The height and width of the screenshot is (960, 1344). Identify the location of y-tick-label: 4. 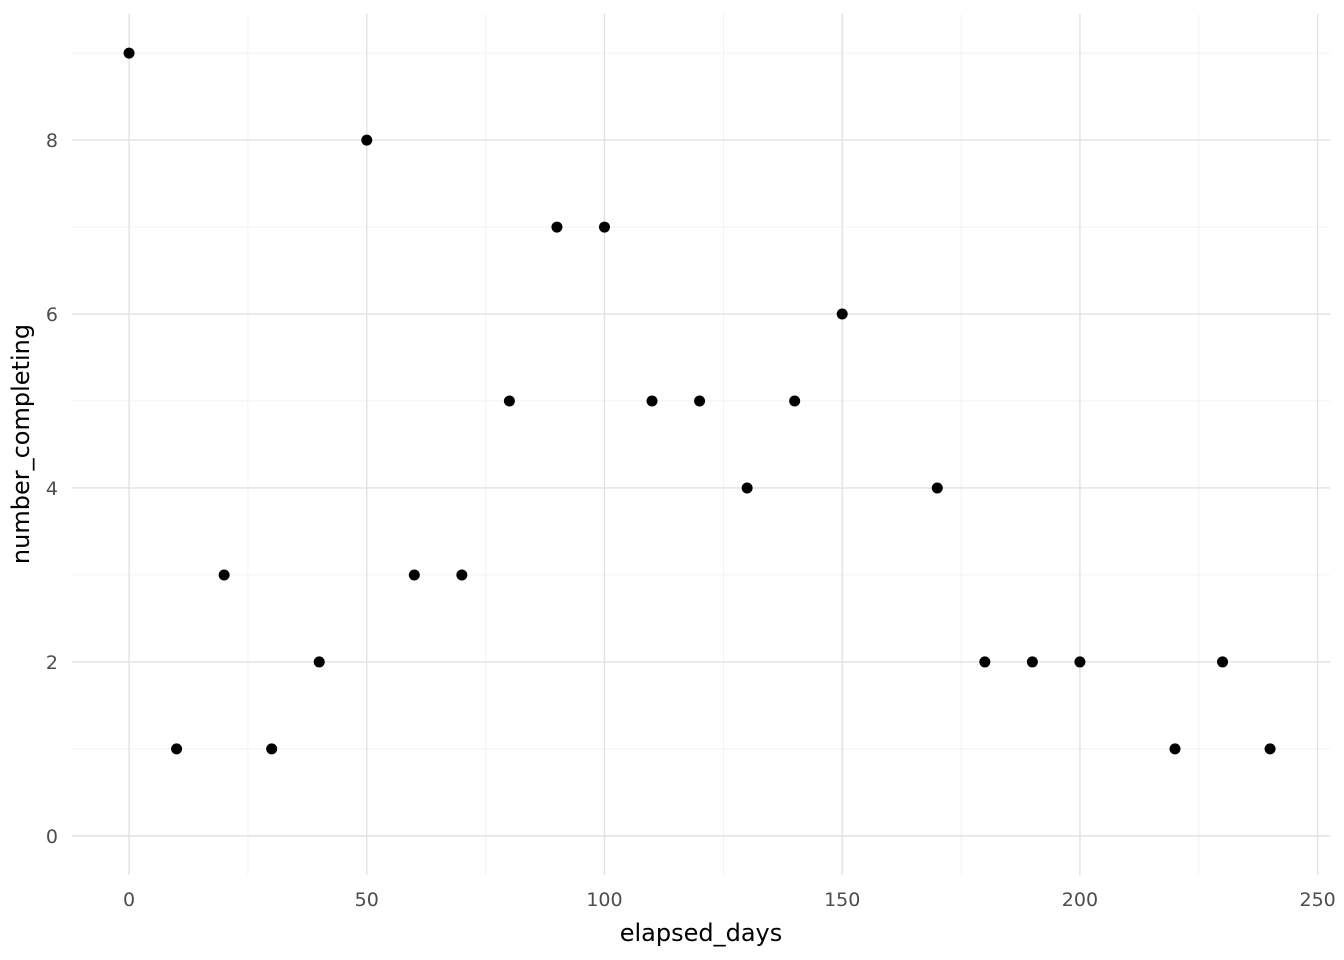
(52, 489).